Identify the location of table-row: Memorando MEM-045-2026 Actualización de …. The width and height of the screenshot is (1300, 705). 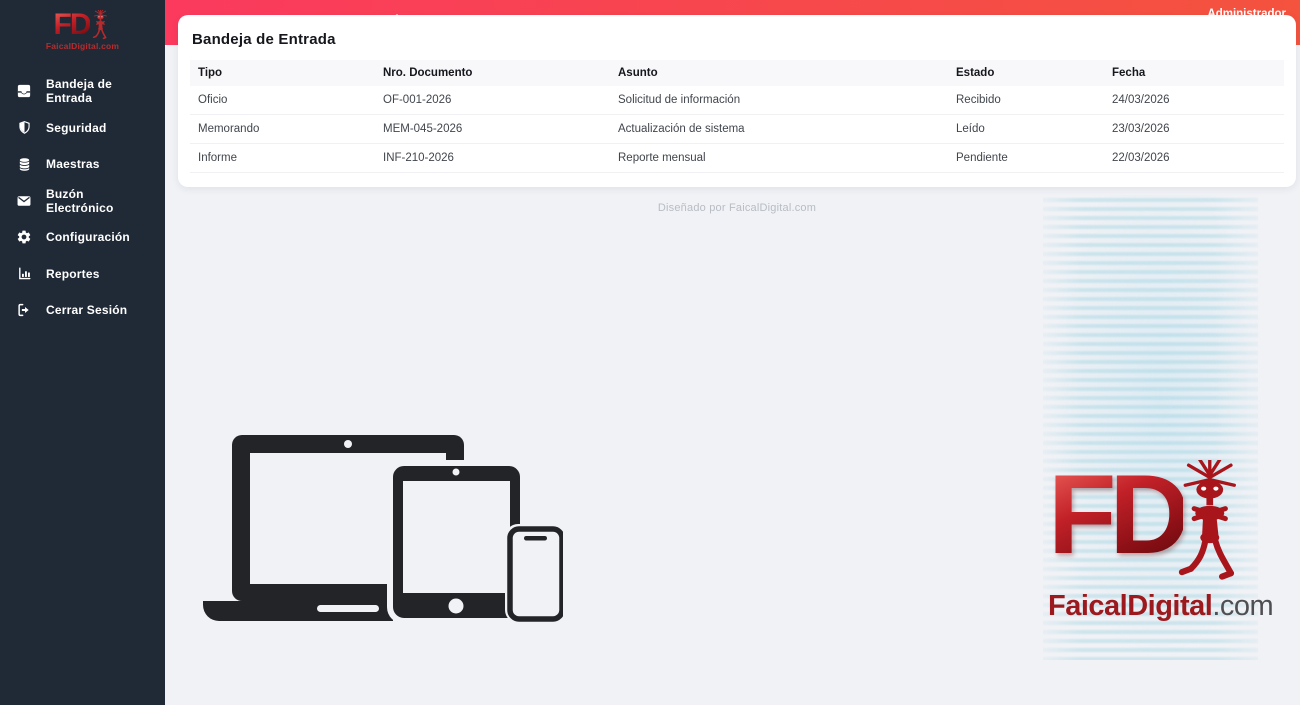
(737, 129).